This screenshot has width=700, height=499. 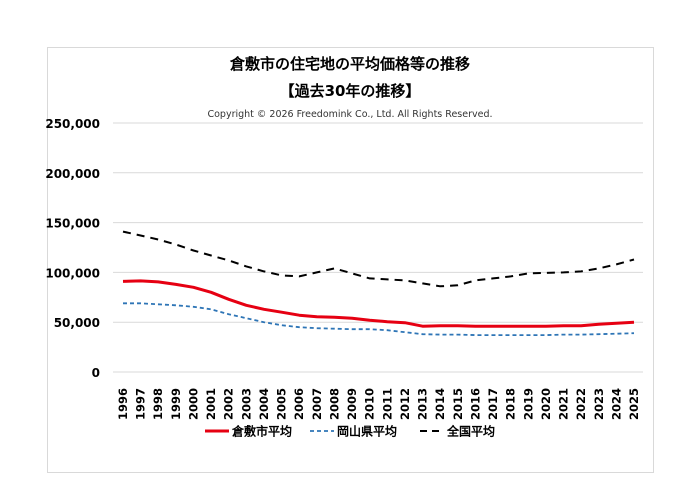 What do you see at coordinates (387, 404) in the screenshot?
I see `x-tick-label: 2011` at bounding box center [387, 404].